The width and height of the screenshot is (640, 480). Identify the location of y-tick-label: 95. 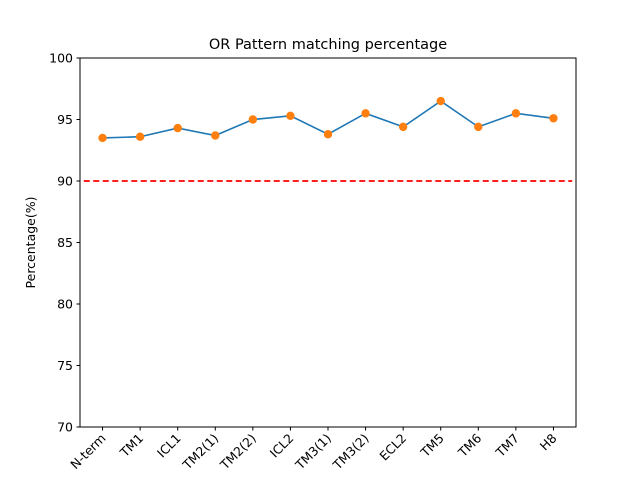
(65, 119).